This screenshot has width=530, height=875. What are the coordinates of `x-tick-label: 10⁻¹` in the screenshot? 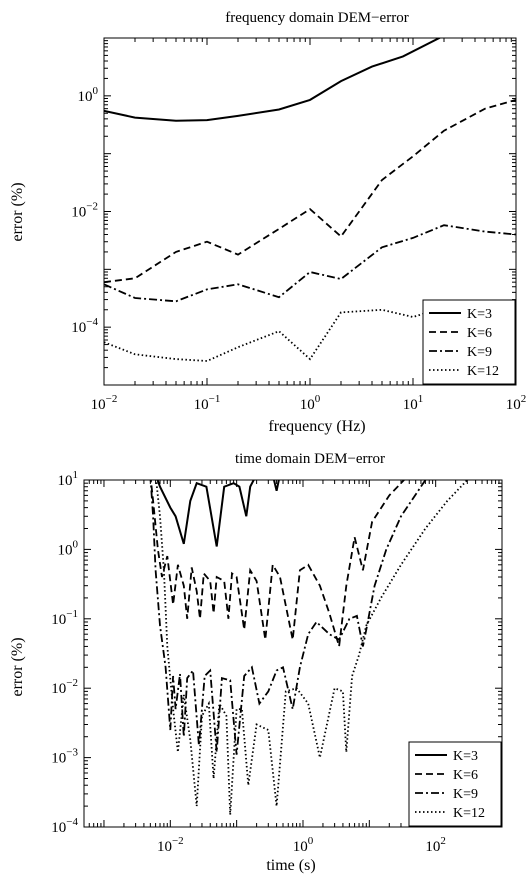 It's located at (207, 403).